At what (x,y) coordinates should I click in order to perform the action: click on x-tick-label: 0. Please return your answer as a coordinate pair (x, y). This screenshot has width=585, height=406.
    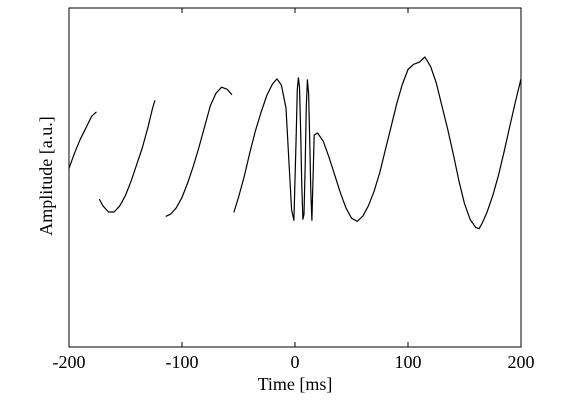
    Looking at the image, I should click on (295, 362).